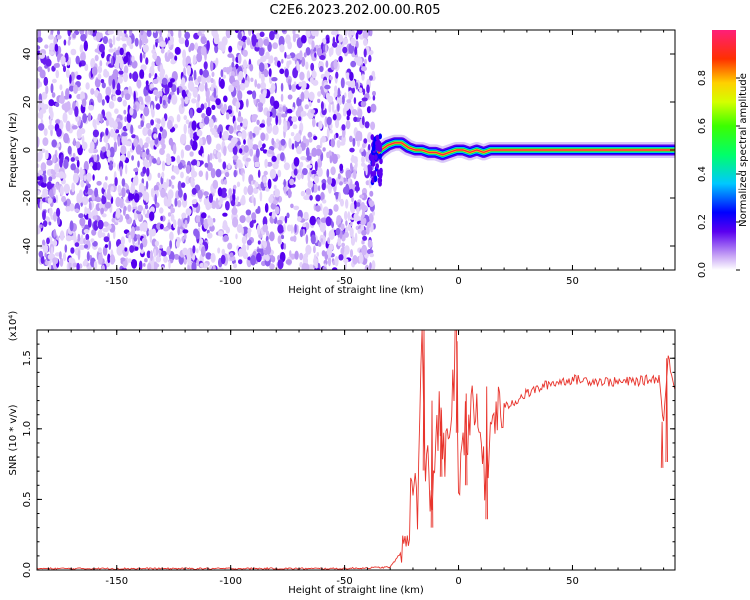 Image resolution: width=750 pixels, height=600 pixels. Describe the element at coordinates (743, 150) in the screenshot. I see `colorbar-label: Normalized spectral amplitude` at that location.